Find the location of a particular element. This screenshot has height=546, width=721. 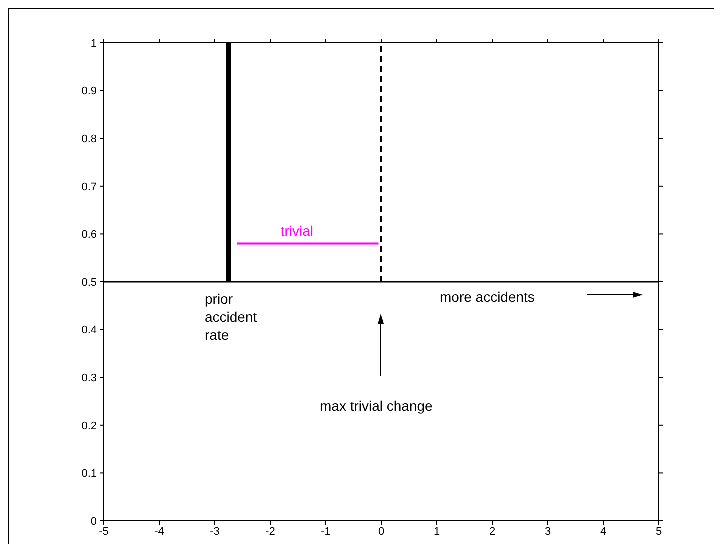

x-tick-label: 5 is located at coordinates (659, 532).